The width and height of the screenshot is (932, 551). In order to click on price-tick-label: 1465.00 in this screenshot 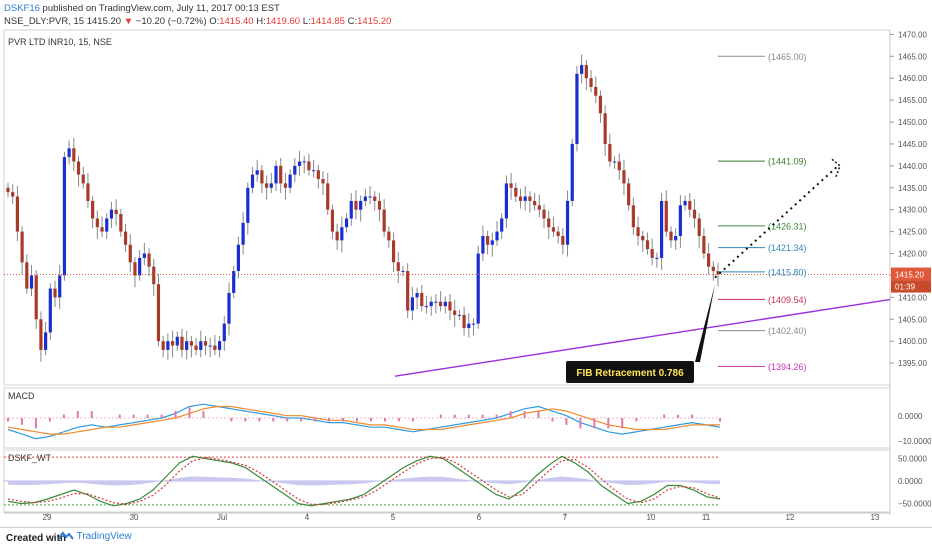, I will do `click(912, 56)`.